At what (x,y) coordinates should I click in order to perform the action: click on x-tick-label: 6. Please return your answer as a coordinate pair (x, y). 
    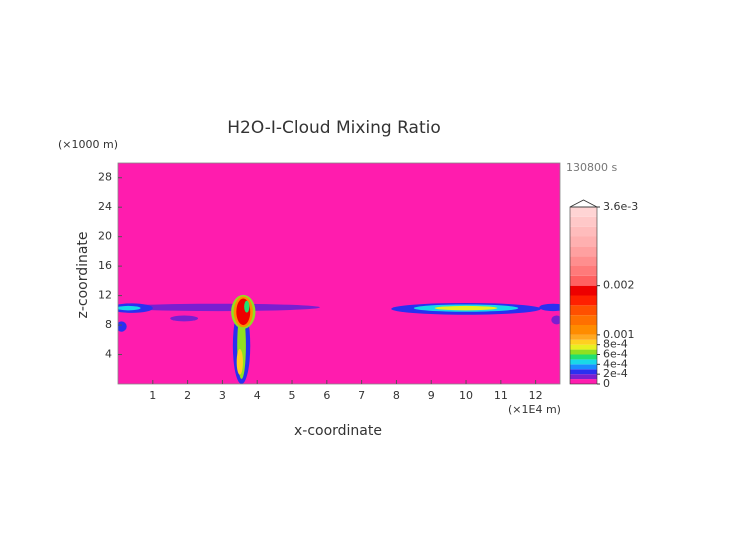
    Looking at the image, I should click on (326, 395).